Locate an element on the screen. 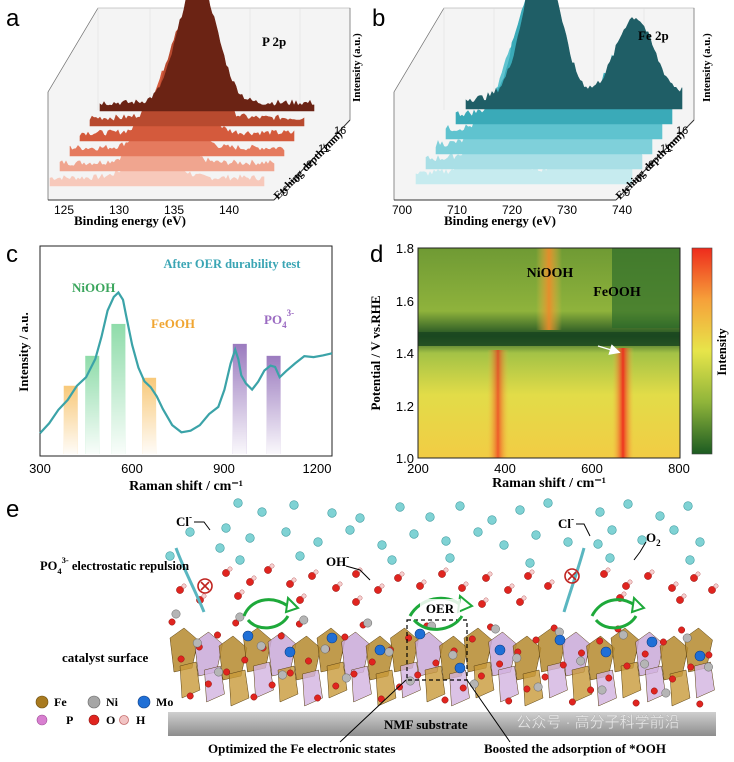 This screenshot has width=734, height=762. caption-left-leader is located at coordinates (373, 711).